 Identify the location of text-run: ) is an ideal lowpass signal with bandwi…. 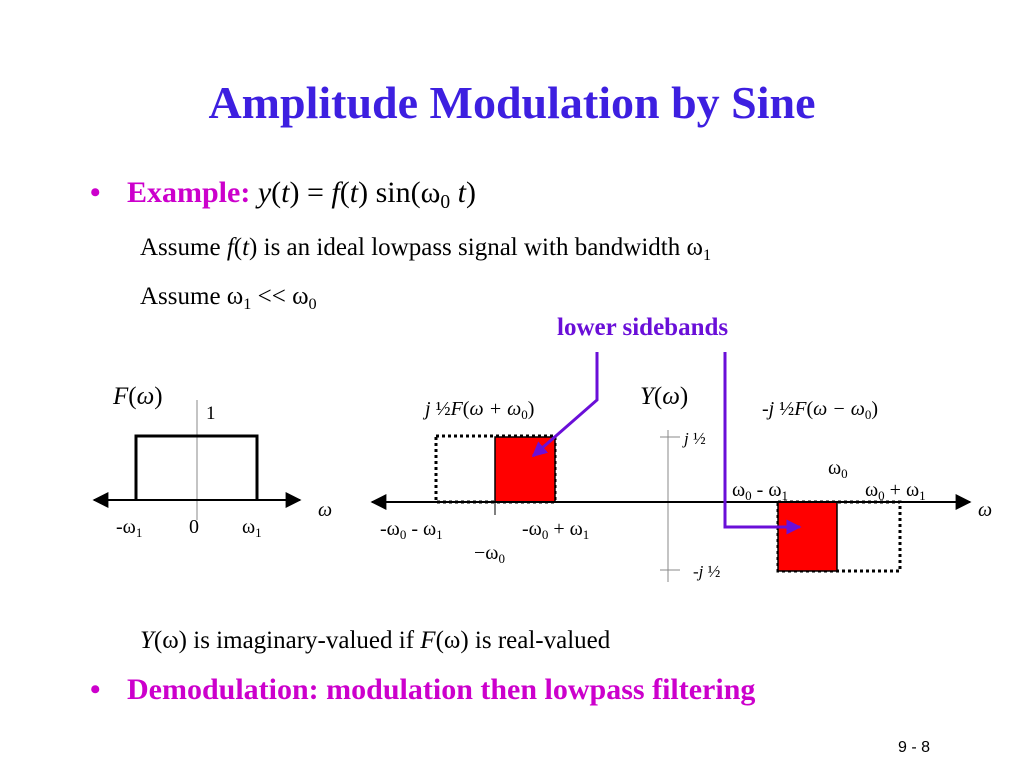
(476, 247).